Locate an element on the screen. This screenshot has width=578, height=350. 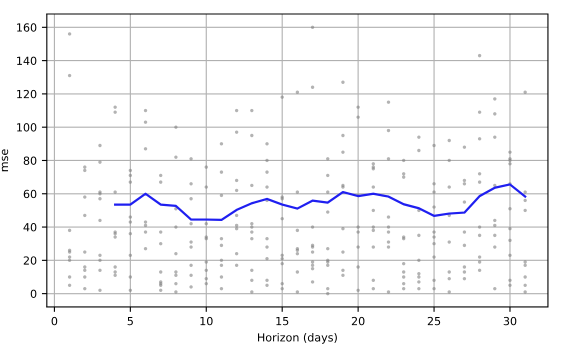
y-tick-label: 140 is located at coordinates (26, 60).